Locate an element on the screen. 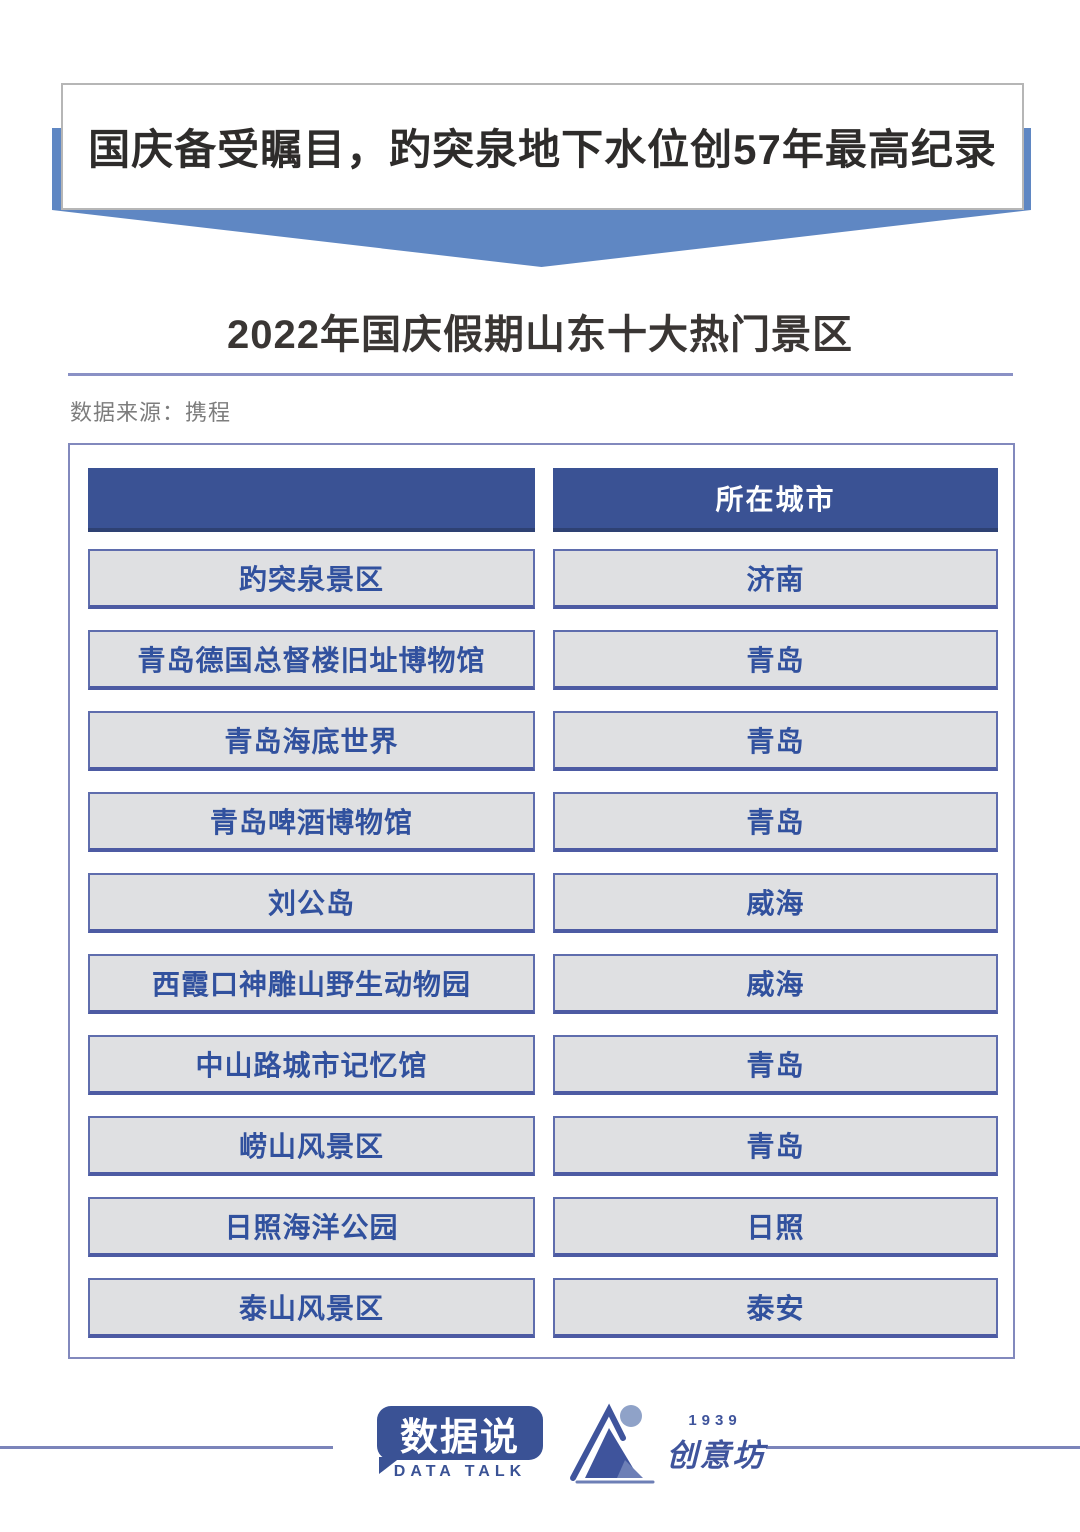 The height and width of the screenshot is (1532, 1080). header-cell-city: 所在城市 is located at coordinates (775, 500).